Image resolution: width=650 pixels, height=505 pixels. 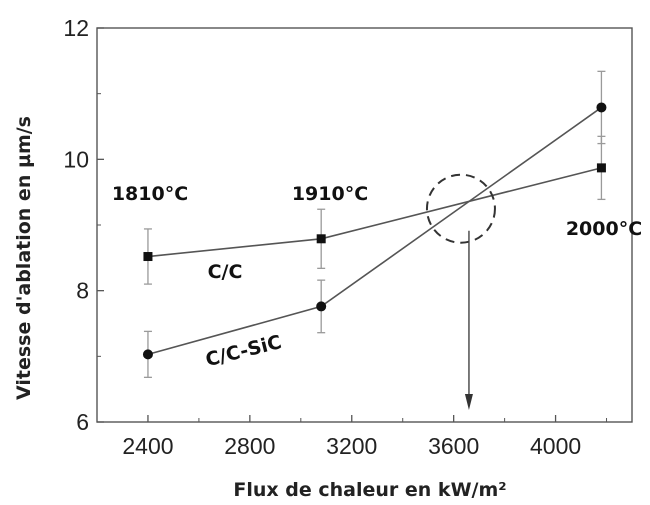 I want to click on x-tick-label: 2400, so click(x=147, y=446).